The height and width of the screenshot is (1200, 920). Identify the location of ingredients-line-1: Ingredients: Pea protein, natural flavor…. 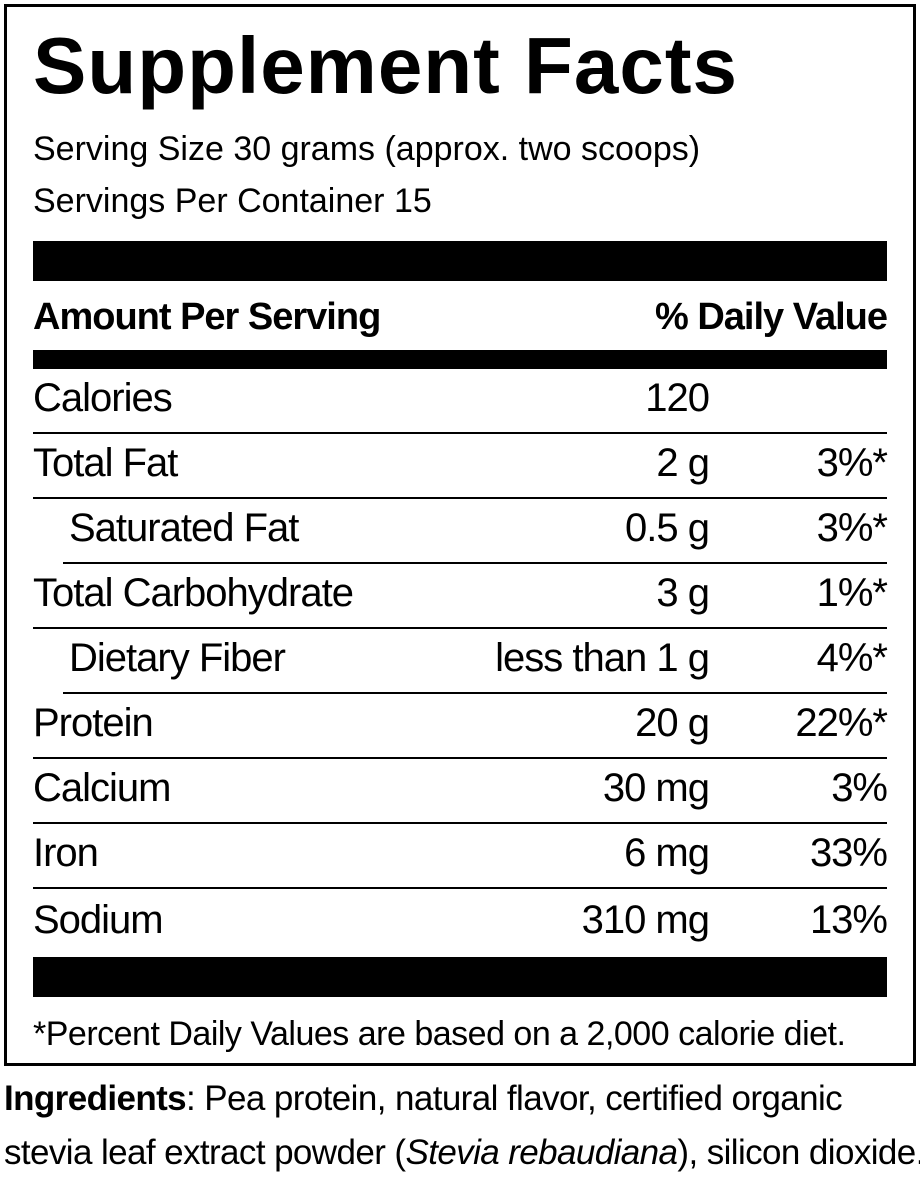
(460, 1099).